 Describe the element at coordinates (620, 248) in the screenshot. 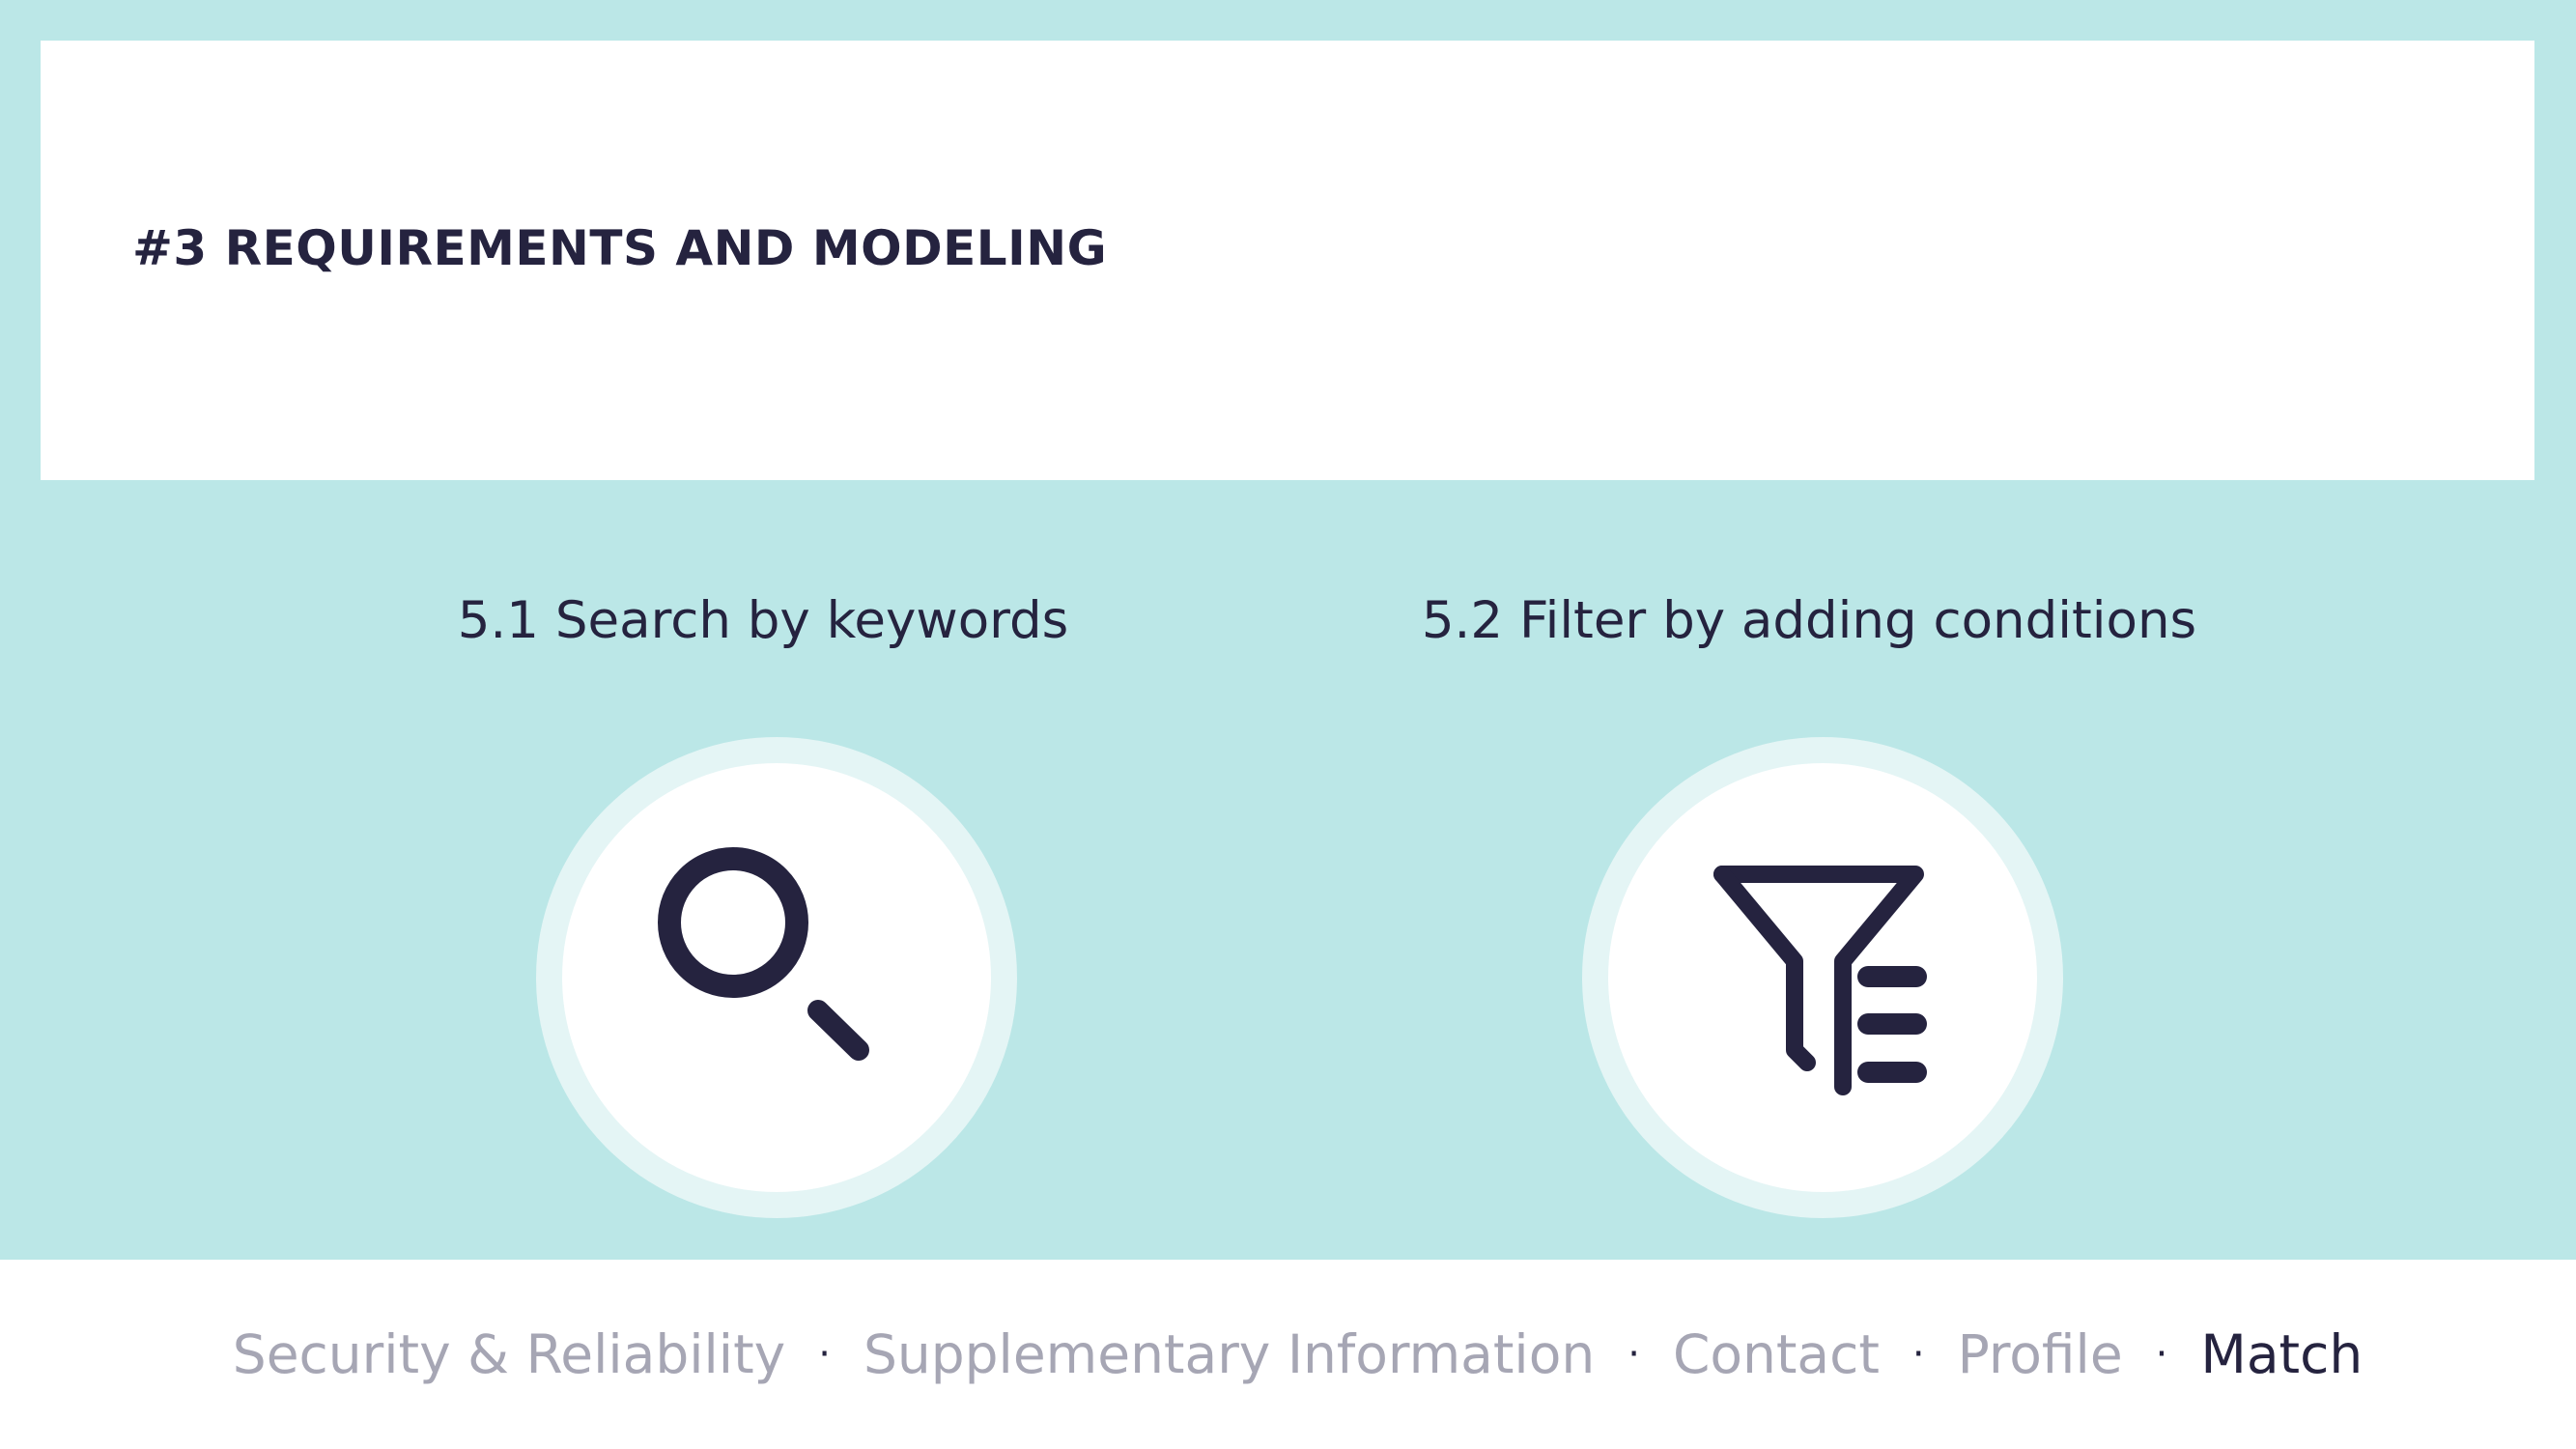

I see `page-title: #3 REQUIREMENTS AND MODELING` at that location.